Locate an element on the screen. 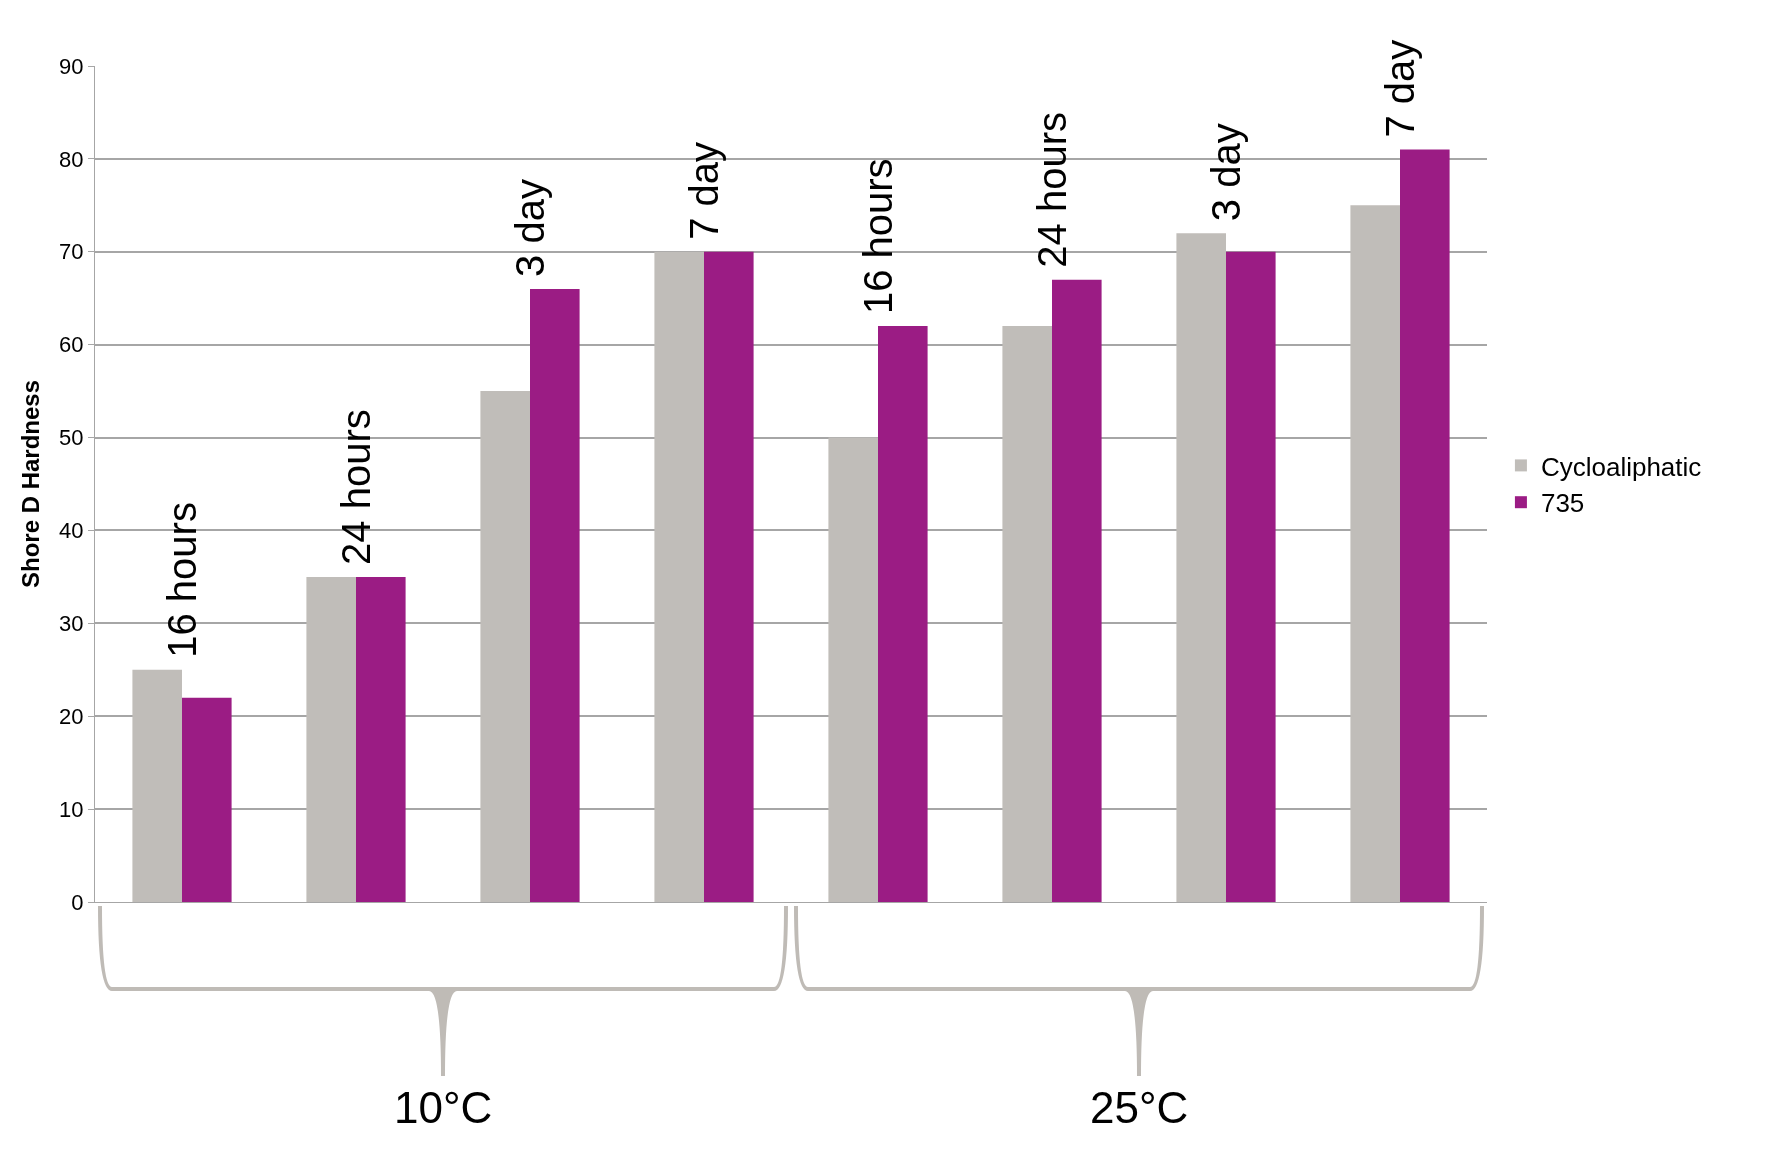  y-tick-label: 50 is located at coordinates (71, 438).